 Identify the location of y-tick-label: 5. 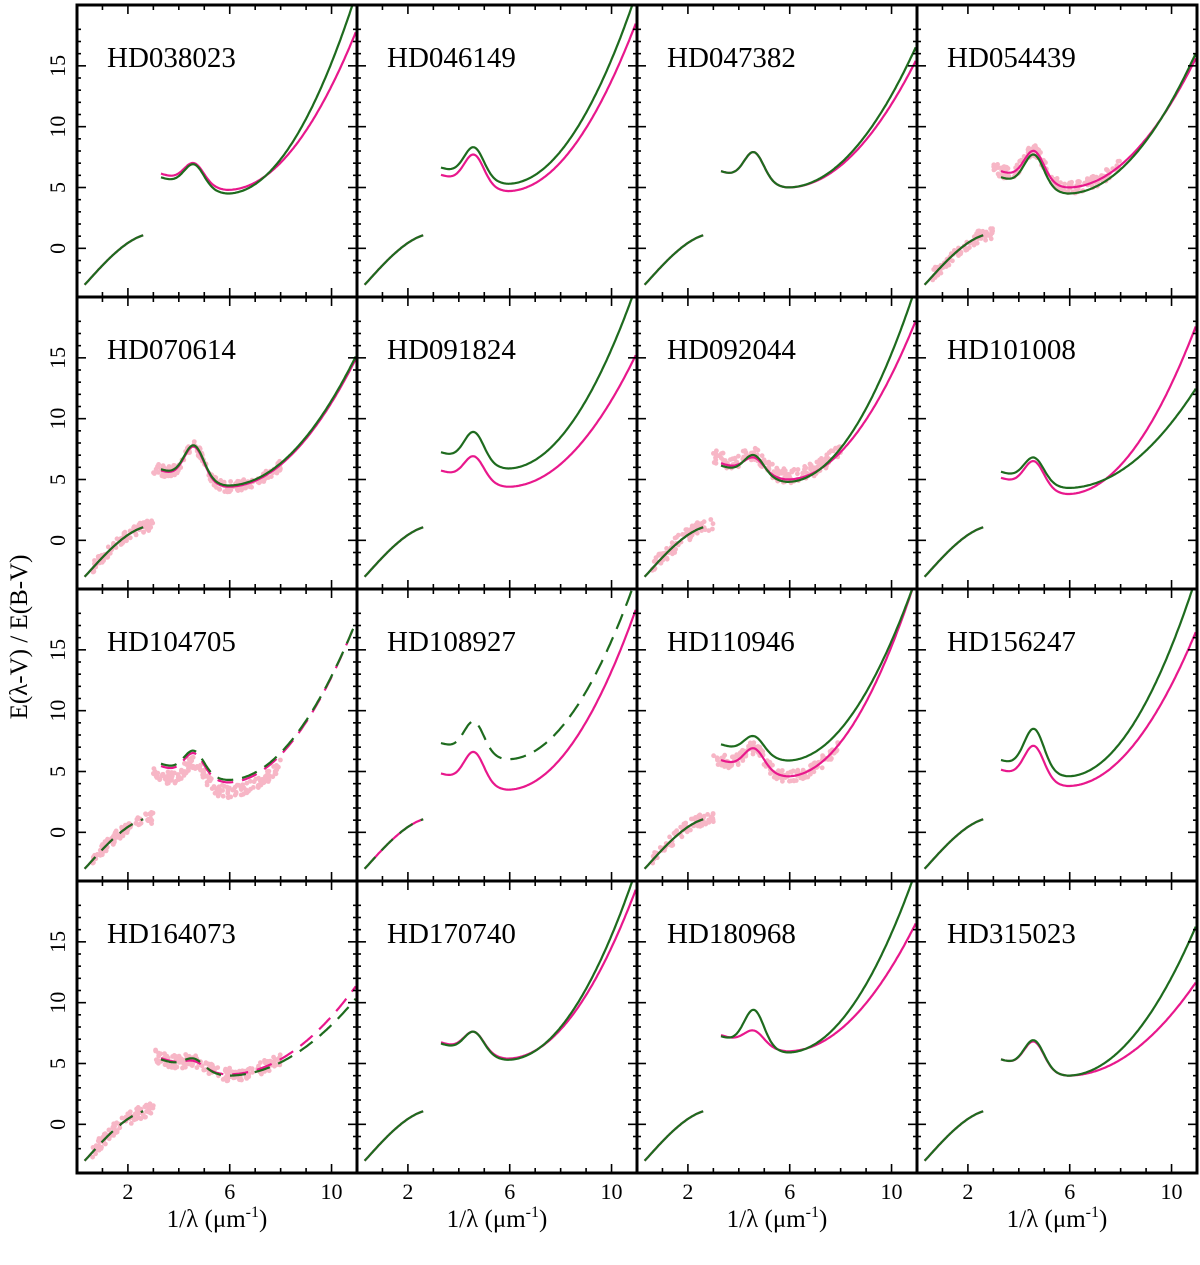
(57, 187).